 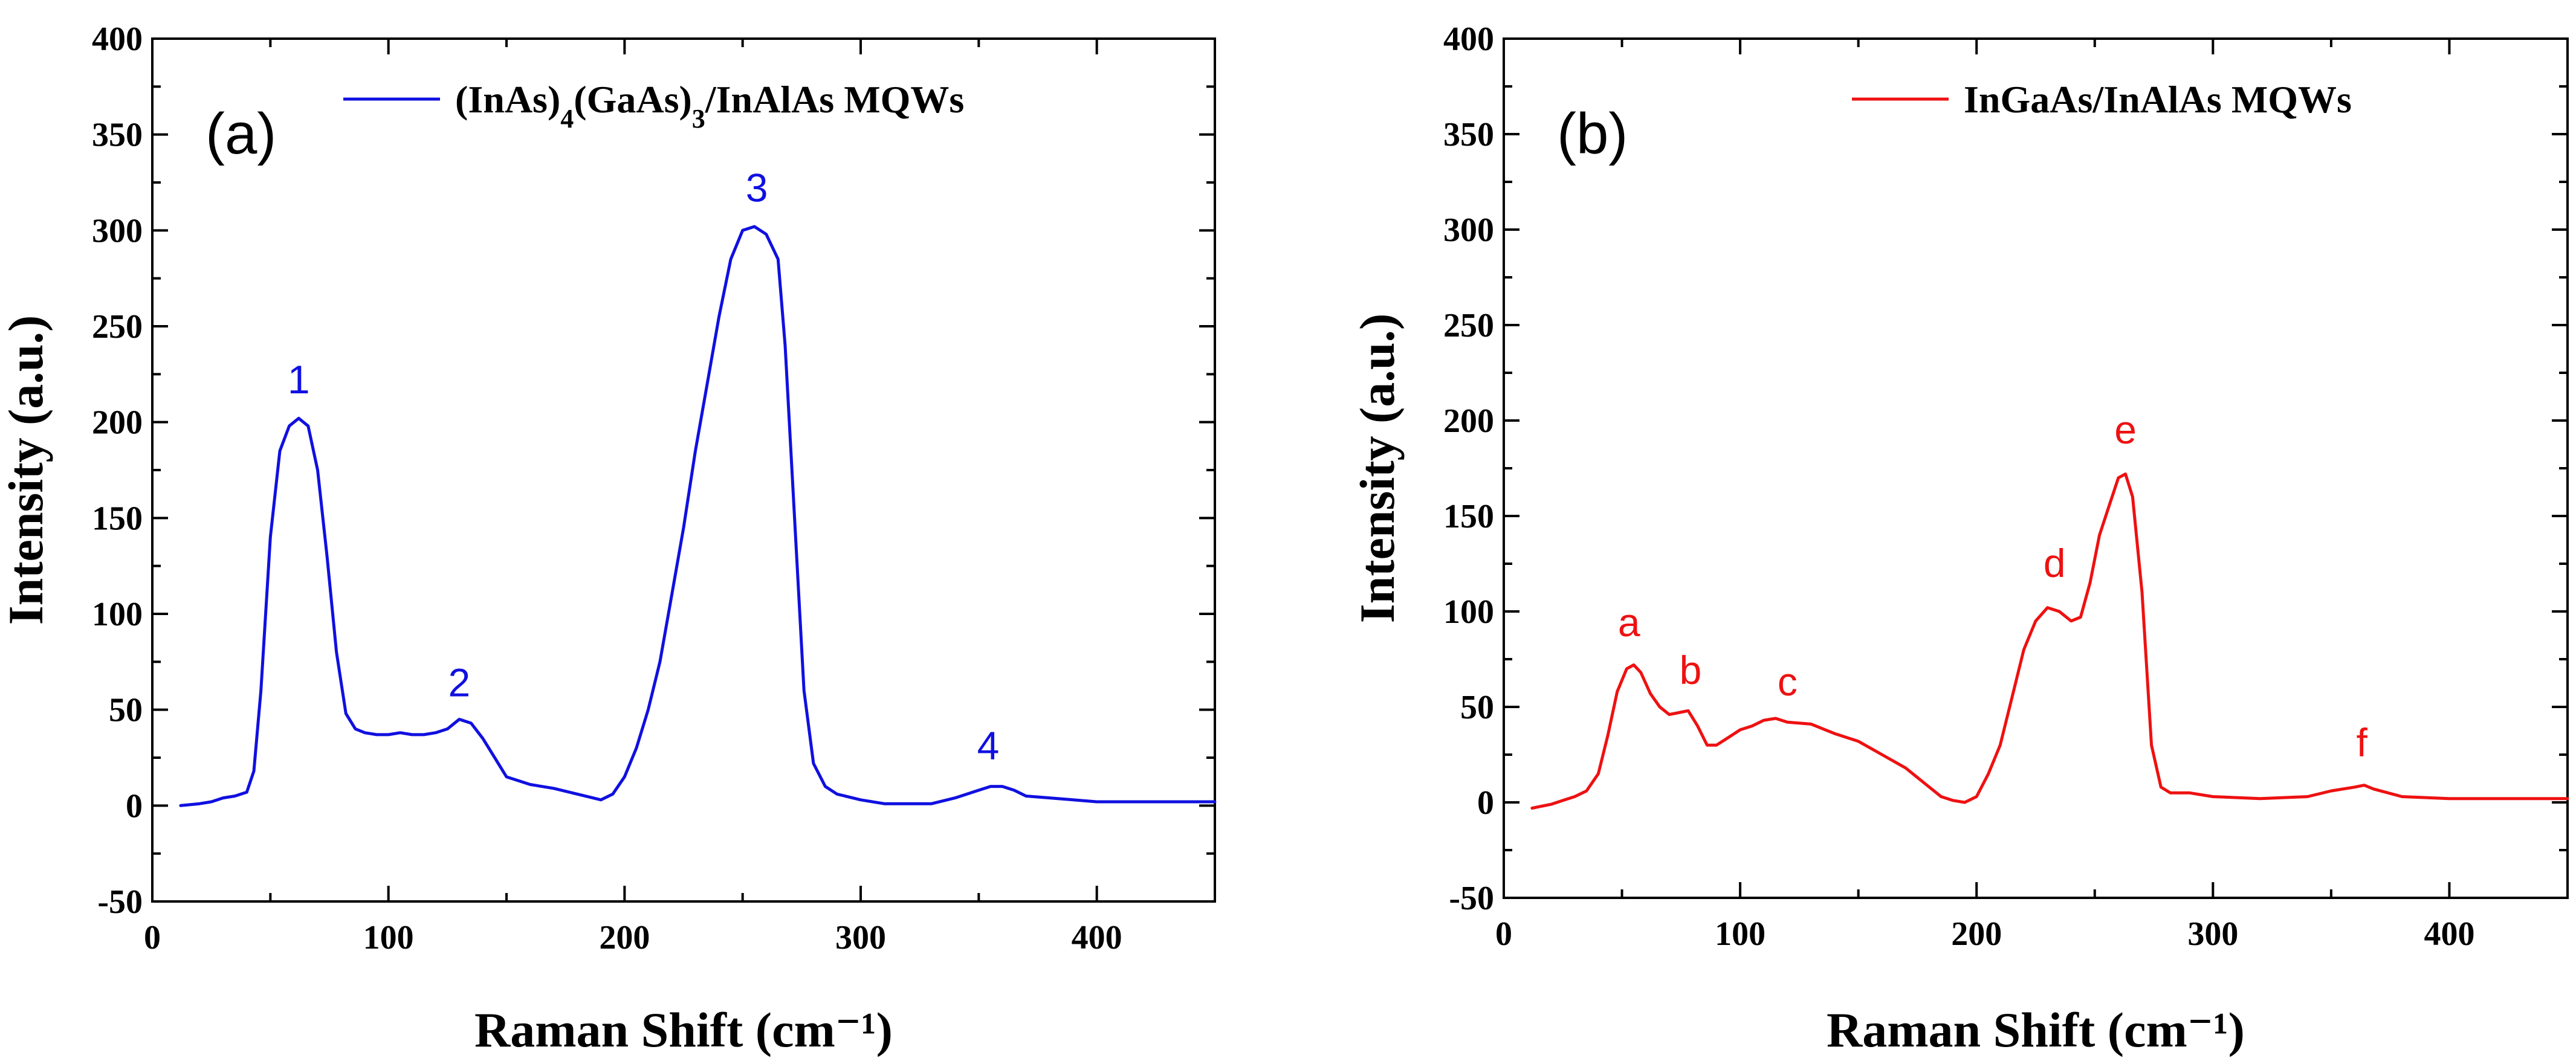 What do you see at coordinates (117, 231) in the screenshot?
I see `y-tick-label-a-300: 300` at bounding box center [117, 231].